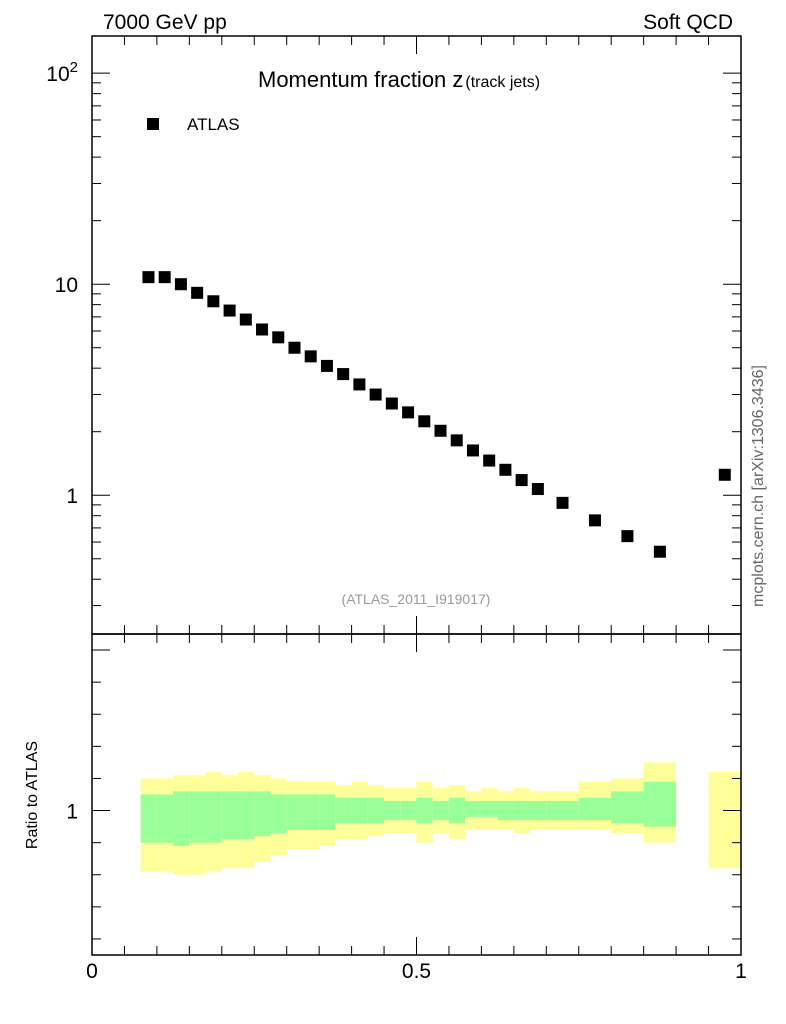 The image size is (786, 1024). I want to click on total-uncertainty-band, so click(724, 820).